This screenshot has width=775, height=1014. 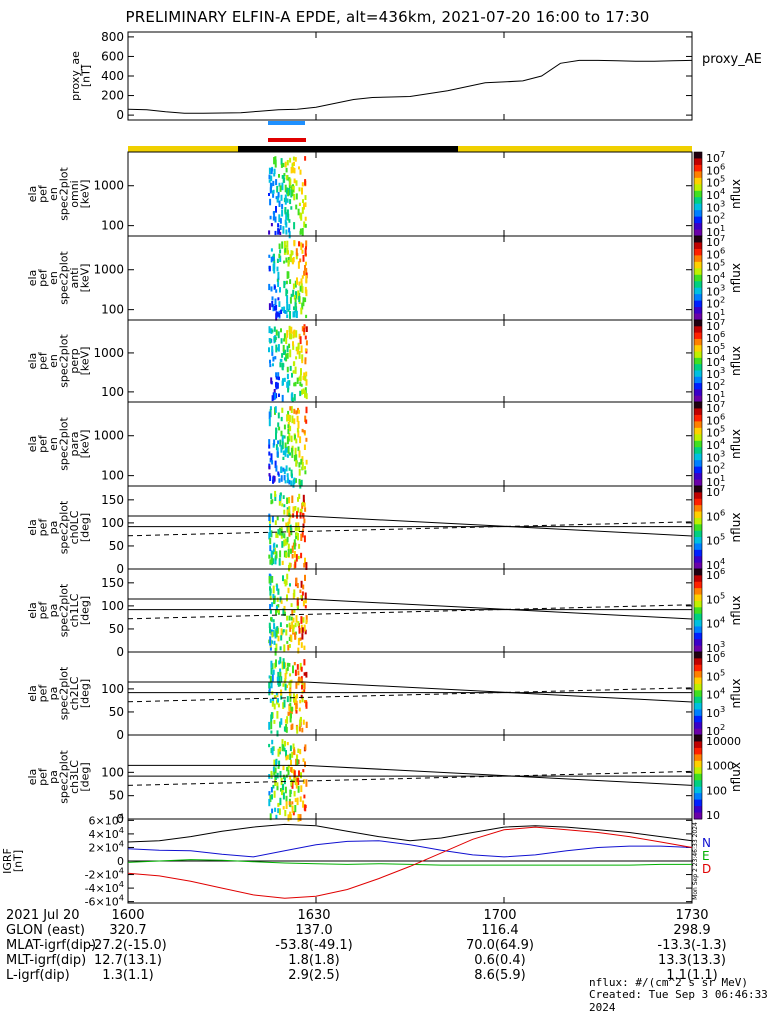 I want to click on colorbar-label-text: nflux, so click(x=736, y=194).